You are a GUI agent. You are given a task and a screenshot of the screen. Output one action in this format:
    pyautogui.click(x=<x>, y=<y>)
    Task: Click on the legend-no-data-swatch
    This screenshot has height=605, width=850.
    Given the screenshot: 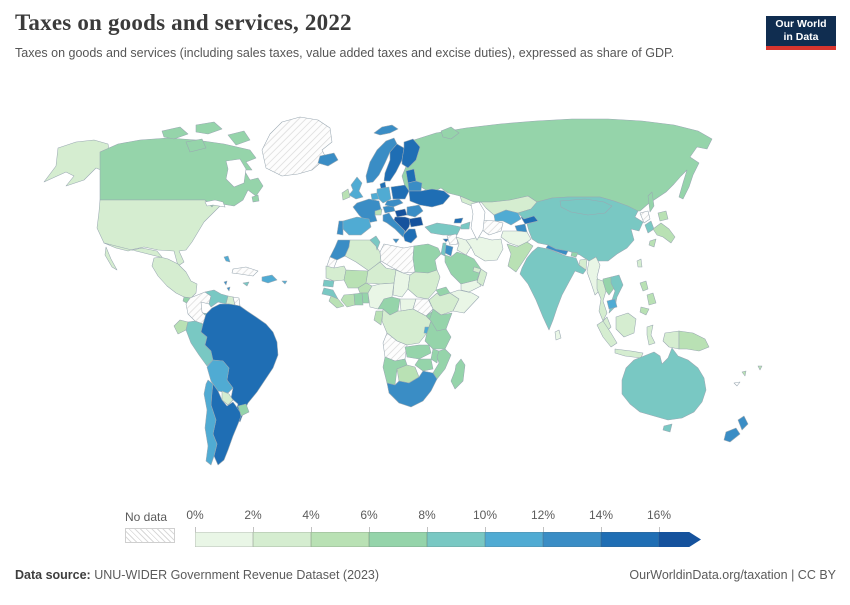 What is the action you would take?
    pyautogui.click(x=150, y=535)
    